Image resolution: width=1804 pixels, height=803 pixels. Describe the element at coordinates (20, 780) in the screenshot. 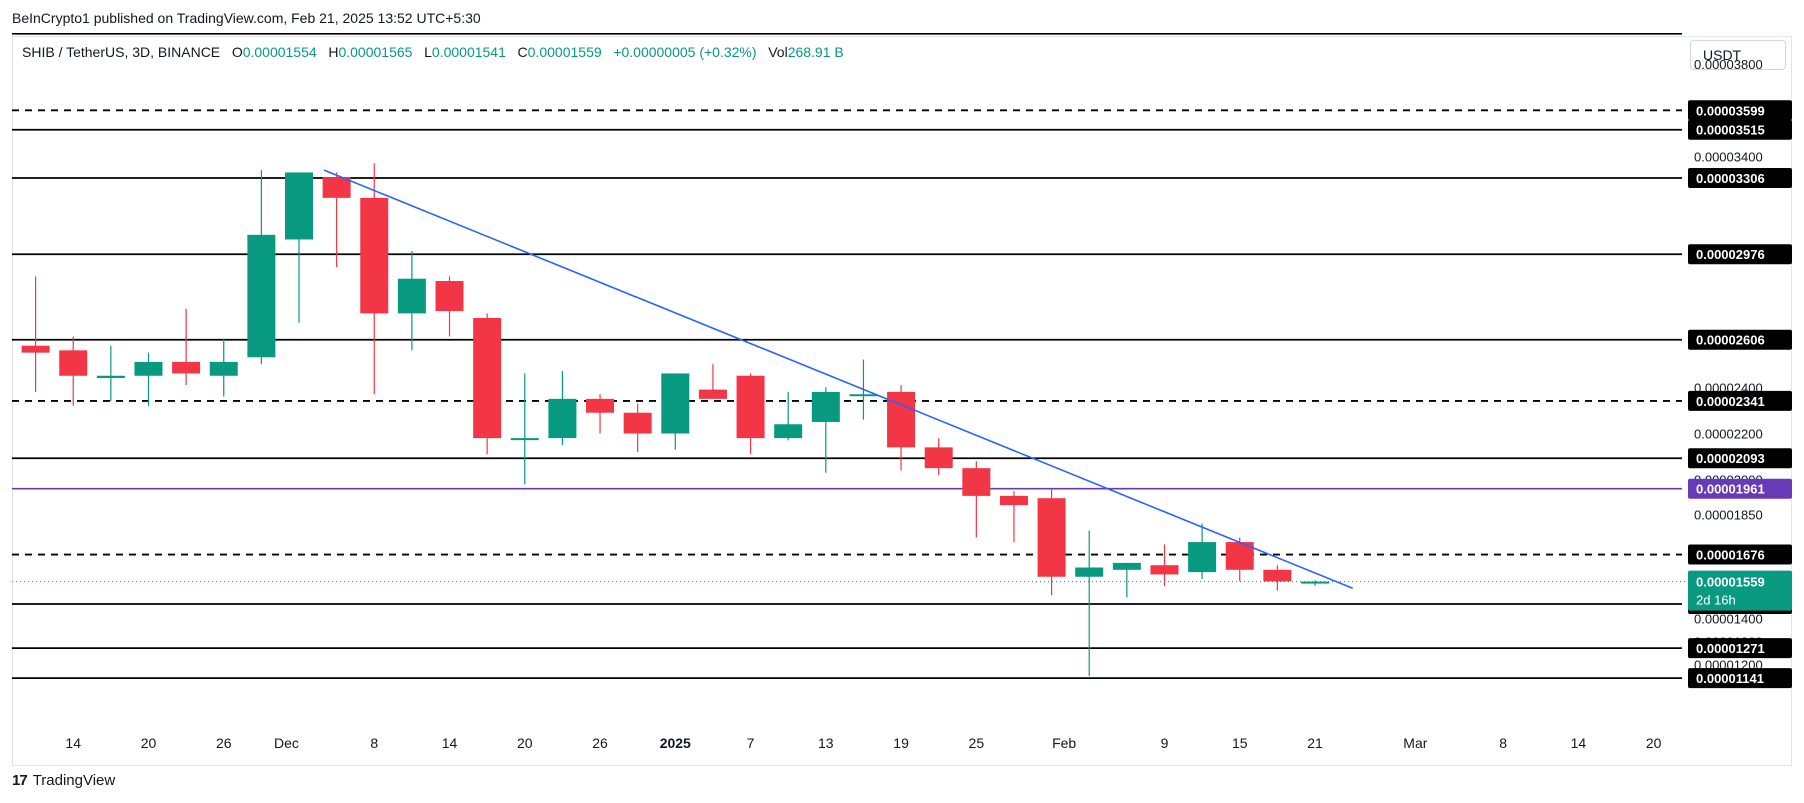

I see `tradingview-logo-icon: 17` at that location.